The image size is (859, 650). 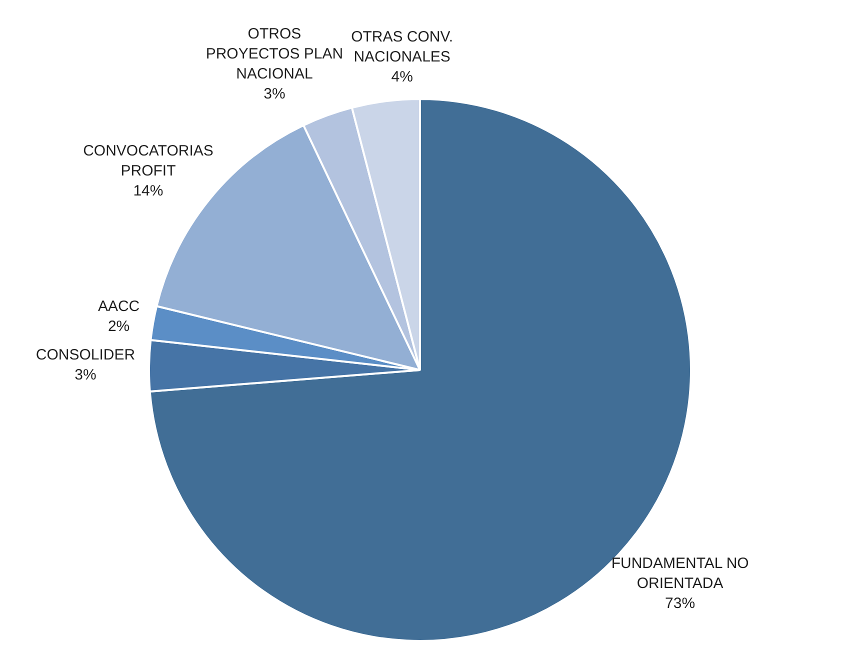 What do you see at coordinates (148, 161) in the screenshot?
I see `slice-label: CONVOCATORIAS PROFIT` at bounding box center [148, 161].